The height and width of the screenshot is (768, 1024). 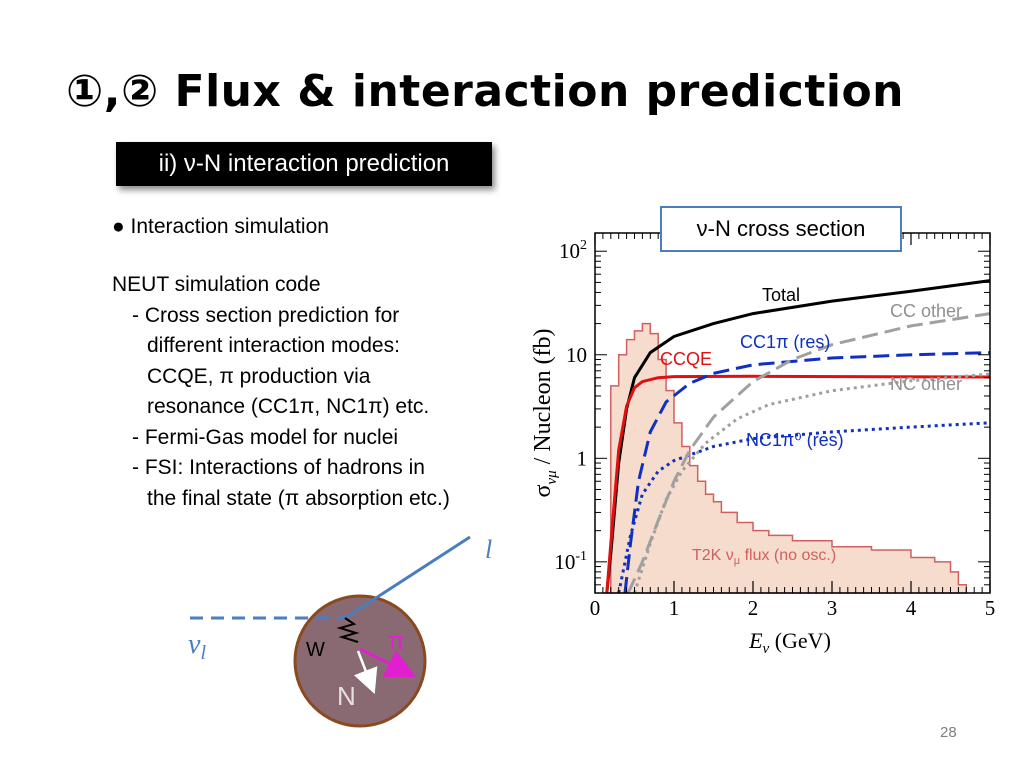 What do you see at coordinates (545, 412) in the screenshot?
I see `y-axis-title: σνμ / Nucleon (fb)` at bounding box center [545, 412].